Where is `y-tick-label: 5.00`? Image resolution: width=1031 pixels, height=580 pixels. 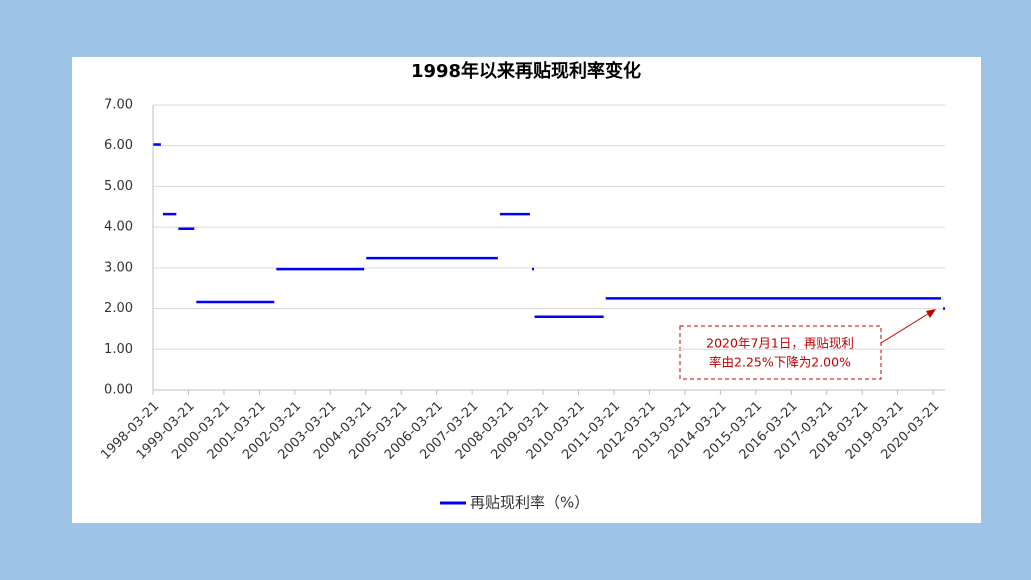
y-tick-label: 5.00 is located at coordinates (118, 186).